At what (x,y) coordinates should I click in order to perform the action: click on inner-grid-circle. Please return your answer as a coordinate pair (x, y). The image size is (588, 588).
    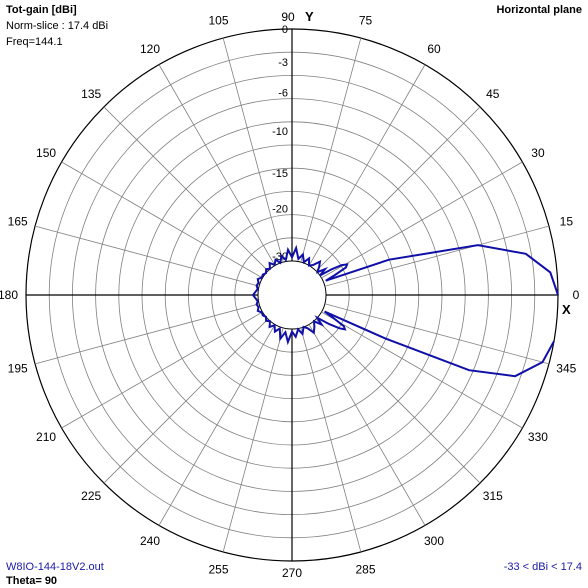
    Looking at the image, I should click on (292, 295).